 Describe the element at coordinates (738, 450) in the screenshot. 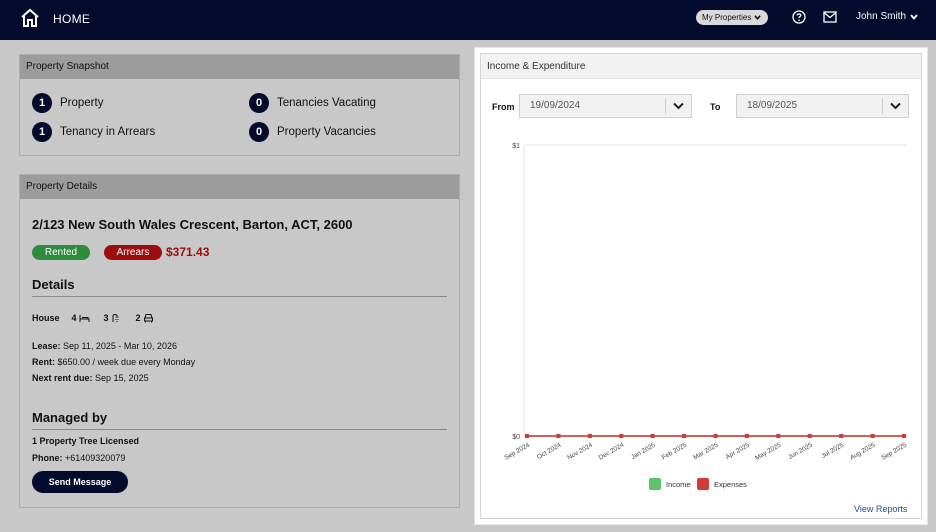

I see `x-tick-label: Apr 2025` at that location.